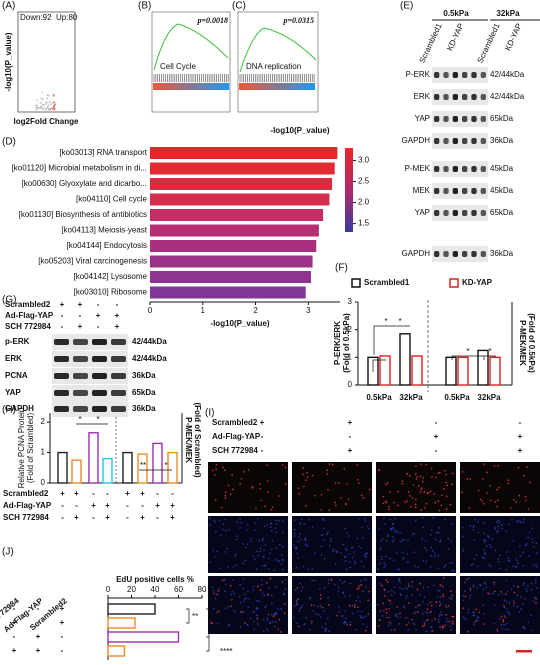 The height and width of the screenshot is (665, 540). I want to click on blot-kda: 45kDa, so click(502, 168).